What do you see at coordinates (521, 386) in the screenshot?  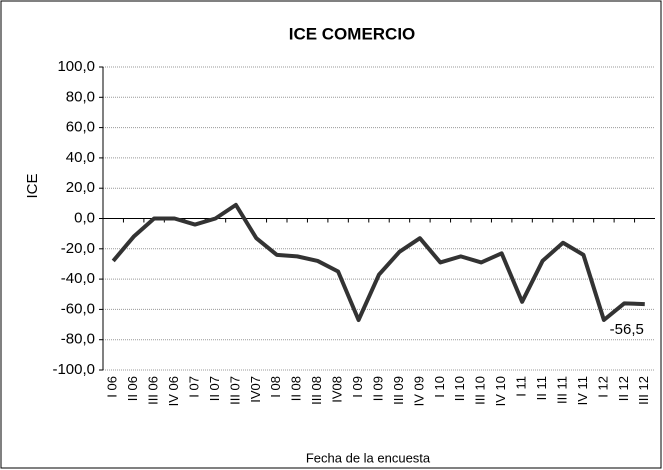 I see `x-tick-label: I 11` at bounding box center [521, 386].